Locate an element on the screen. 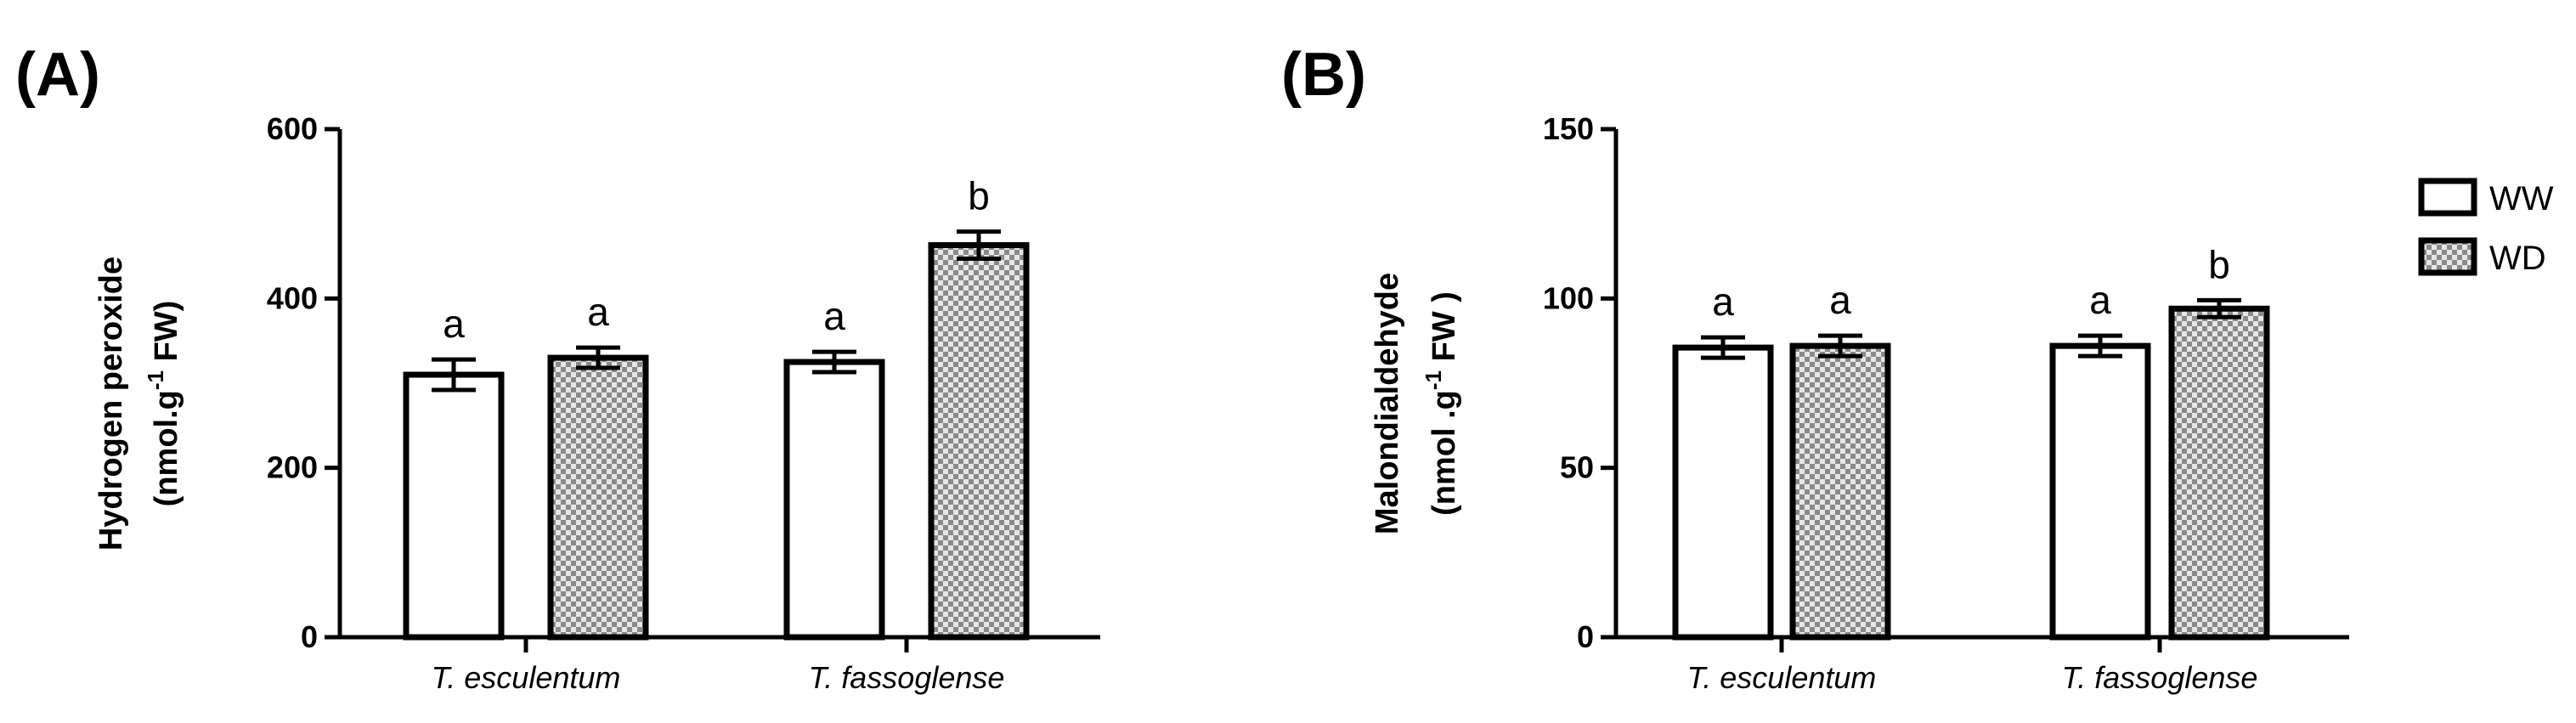  legend-swatch-wd is located at coordinates (2447, 256).